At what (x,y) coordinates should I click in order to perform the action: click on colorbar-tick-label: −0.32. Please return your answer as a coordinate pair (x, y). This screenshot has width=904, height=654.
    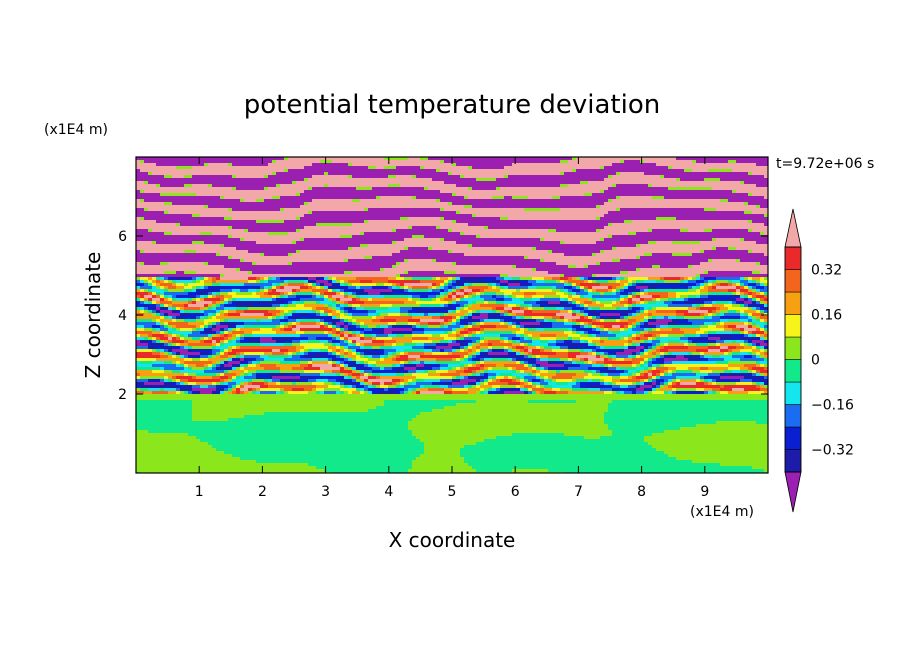
    Looking at the image, I should click on (832, 451).